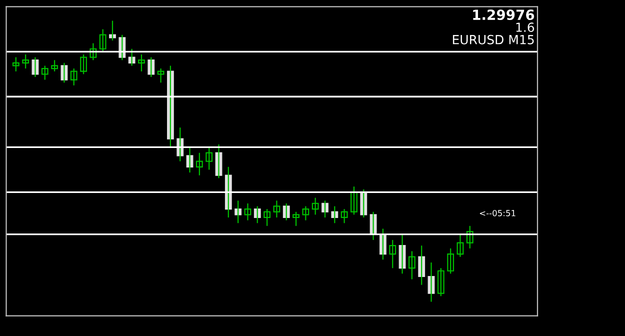 The width and height of the screenshot is (625, 336). What do you see at coordinates (503, 15) in the screenshot?
I see `text: 1.29976` at bounding box center [503, 15].